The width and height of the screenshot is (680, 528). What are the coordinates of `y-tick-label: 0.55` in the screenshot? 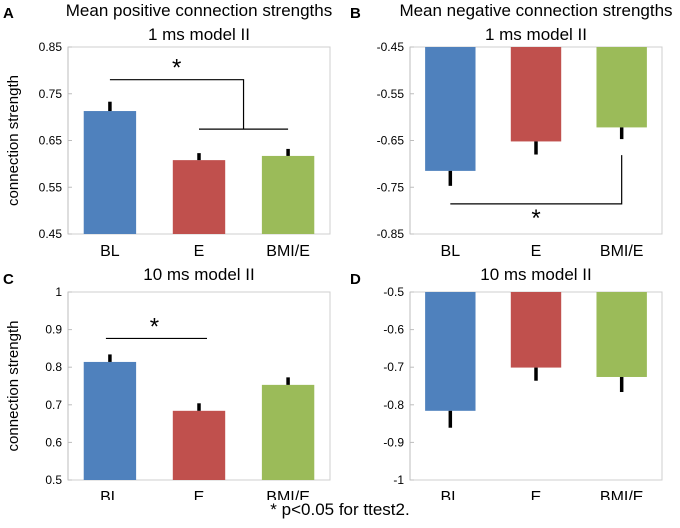 It's located at (51, 187).